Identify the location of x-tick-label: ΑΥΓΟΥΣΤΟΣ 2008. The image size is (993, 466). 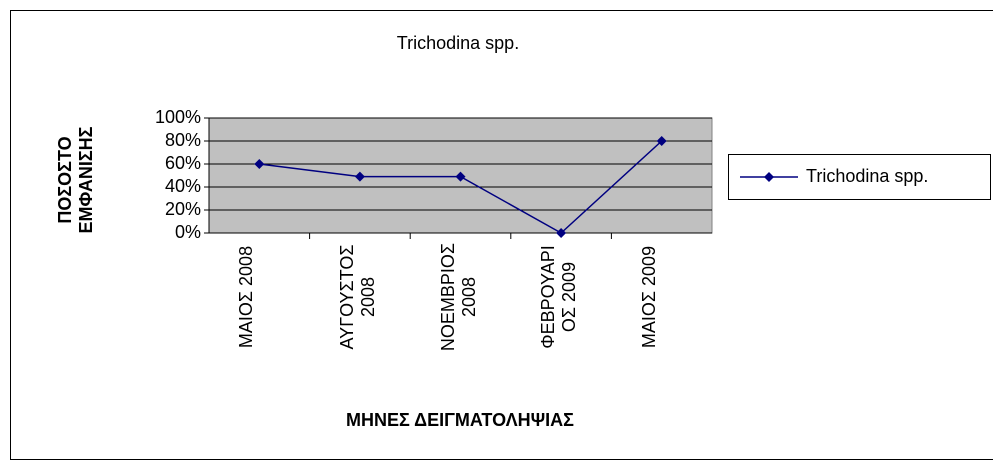
(357, 297).